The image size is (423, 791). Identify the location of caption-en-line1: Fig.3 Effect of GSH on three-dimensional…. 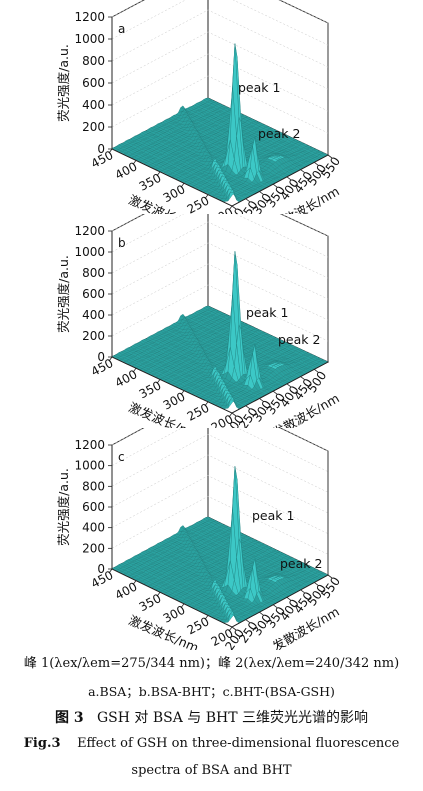
(211, 743).